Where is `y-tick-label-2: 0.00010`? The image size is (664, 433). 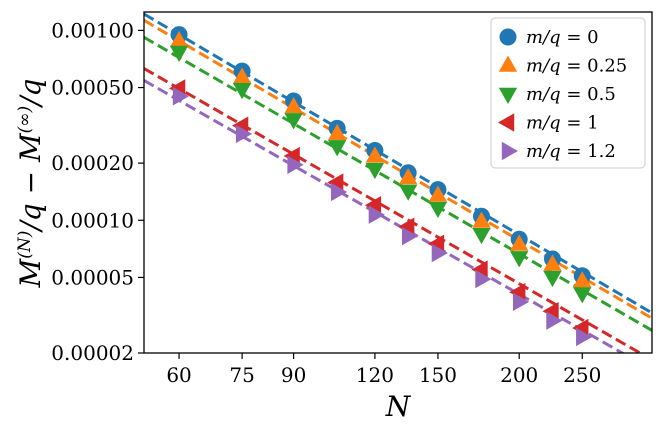 y-tick-label-2: 0.00010 is located at coordinates (92, 220).